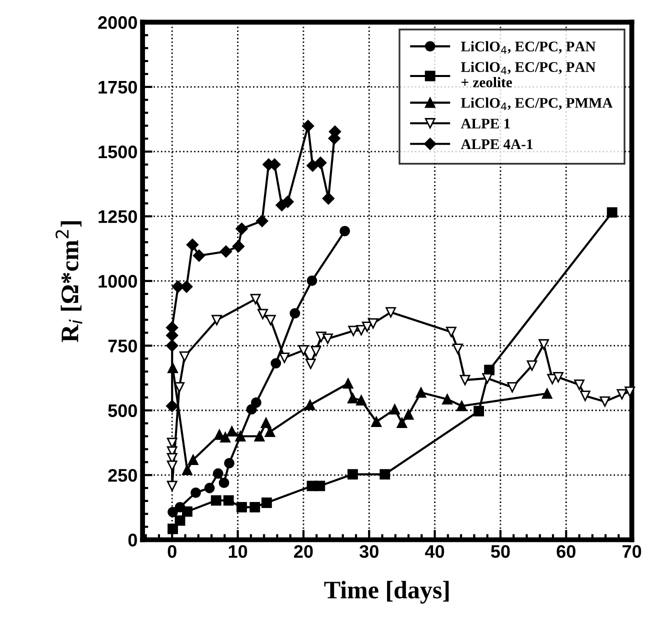  Describe the element at coordinates (117, 152) in the screenshot. I see `y-tick-label: 1500` at that location.